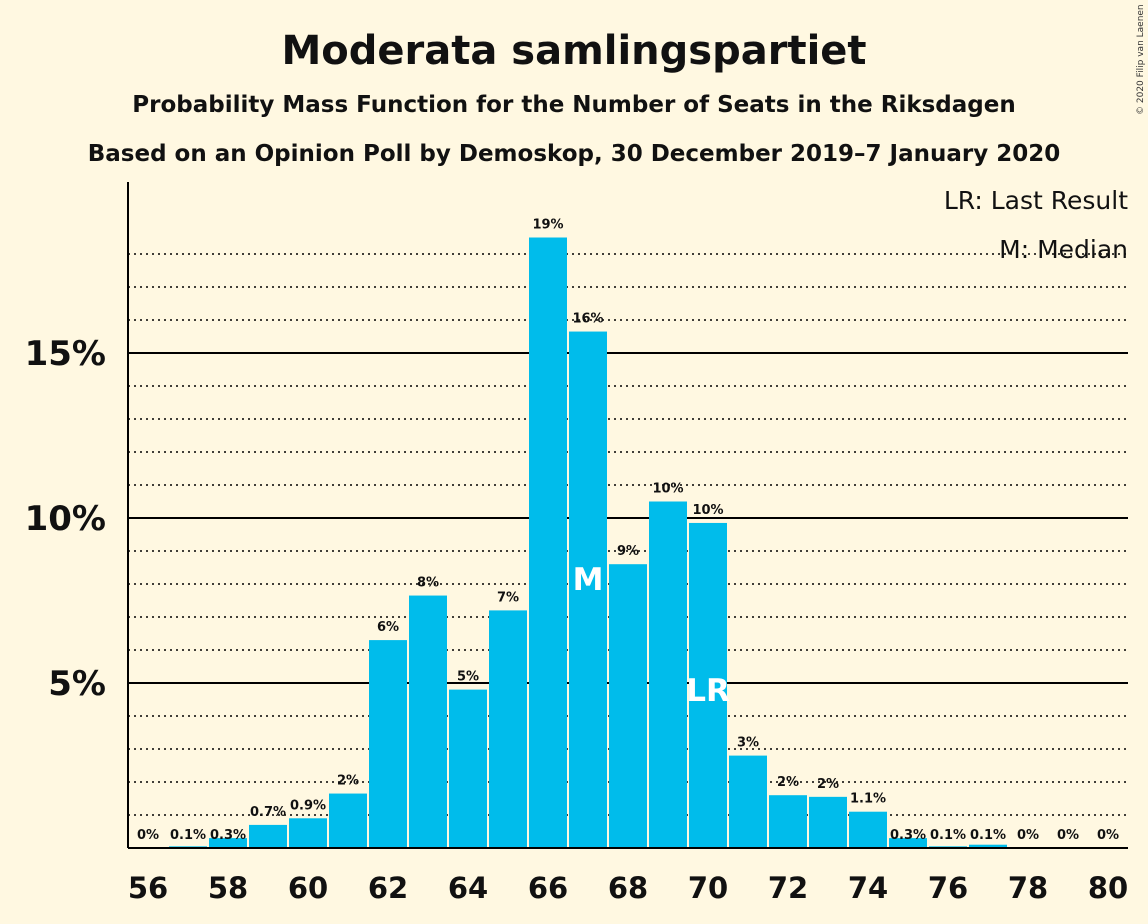 The image size is (1148, 924). What do you see at coordinates (548, 888) in the screenshot?
I see `x-tick-label-66: 66` at bounding box center [548, 888].